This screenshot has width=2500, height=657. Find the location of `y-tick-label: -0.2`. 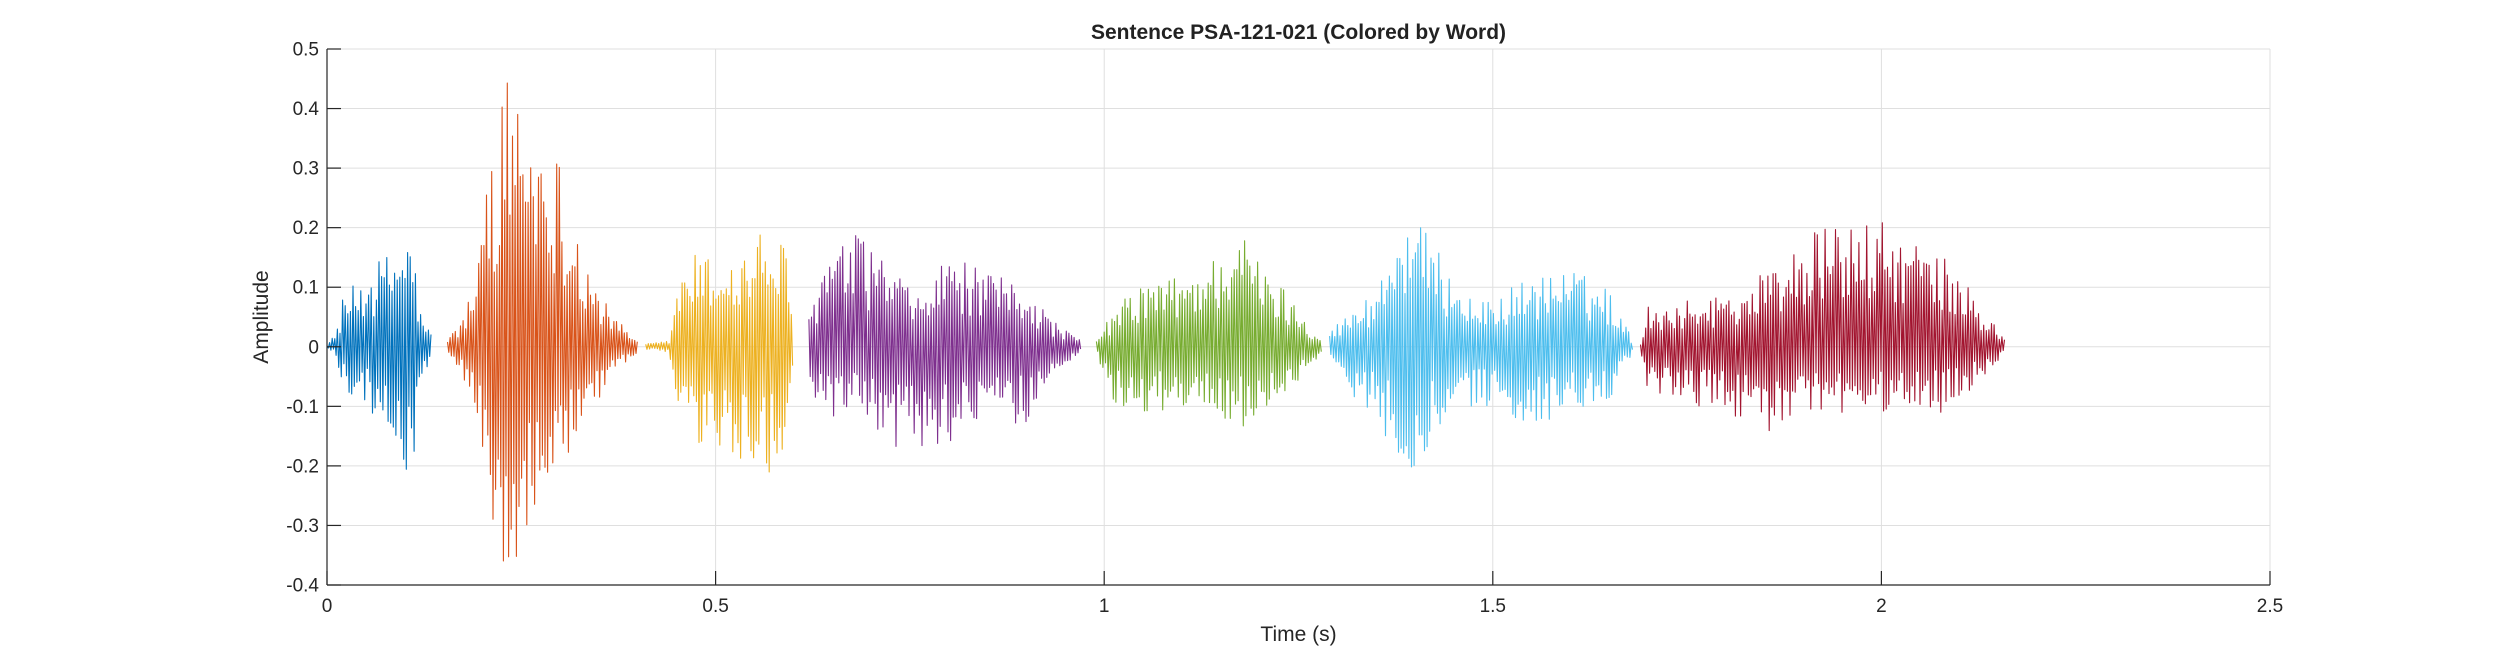

y-tick-label: -0.2 is located at coordinates (302, 466).